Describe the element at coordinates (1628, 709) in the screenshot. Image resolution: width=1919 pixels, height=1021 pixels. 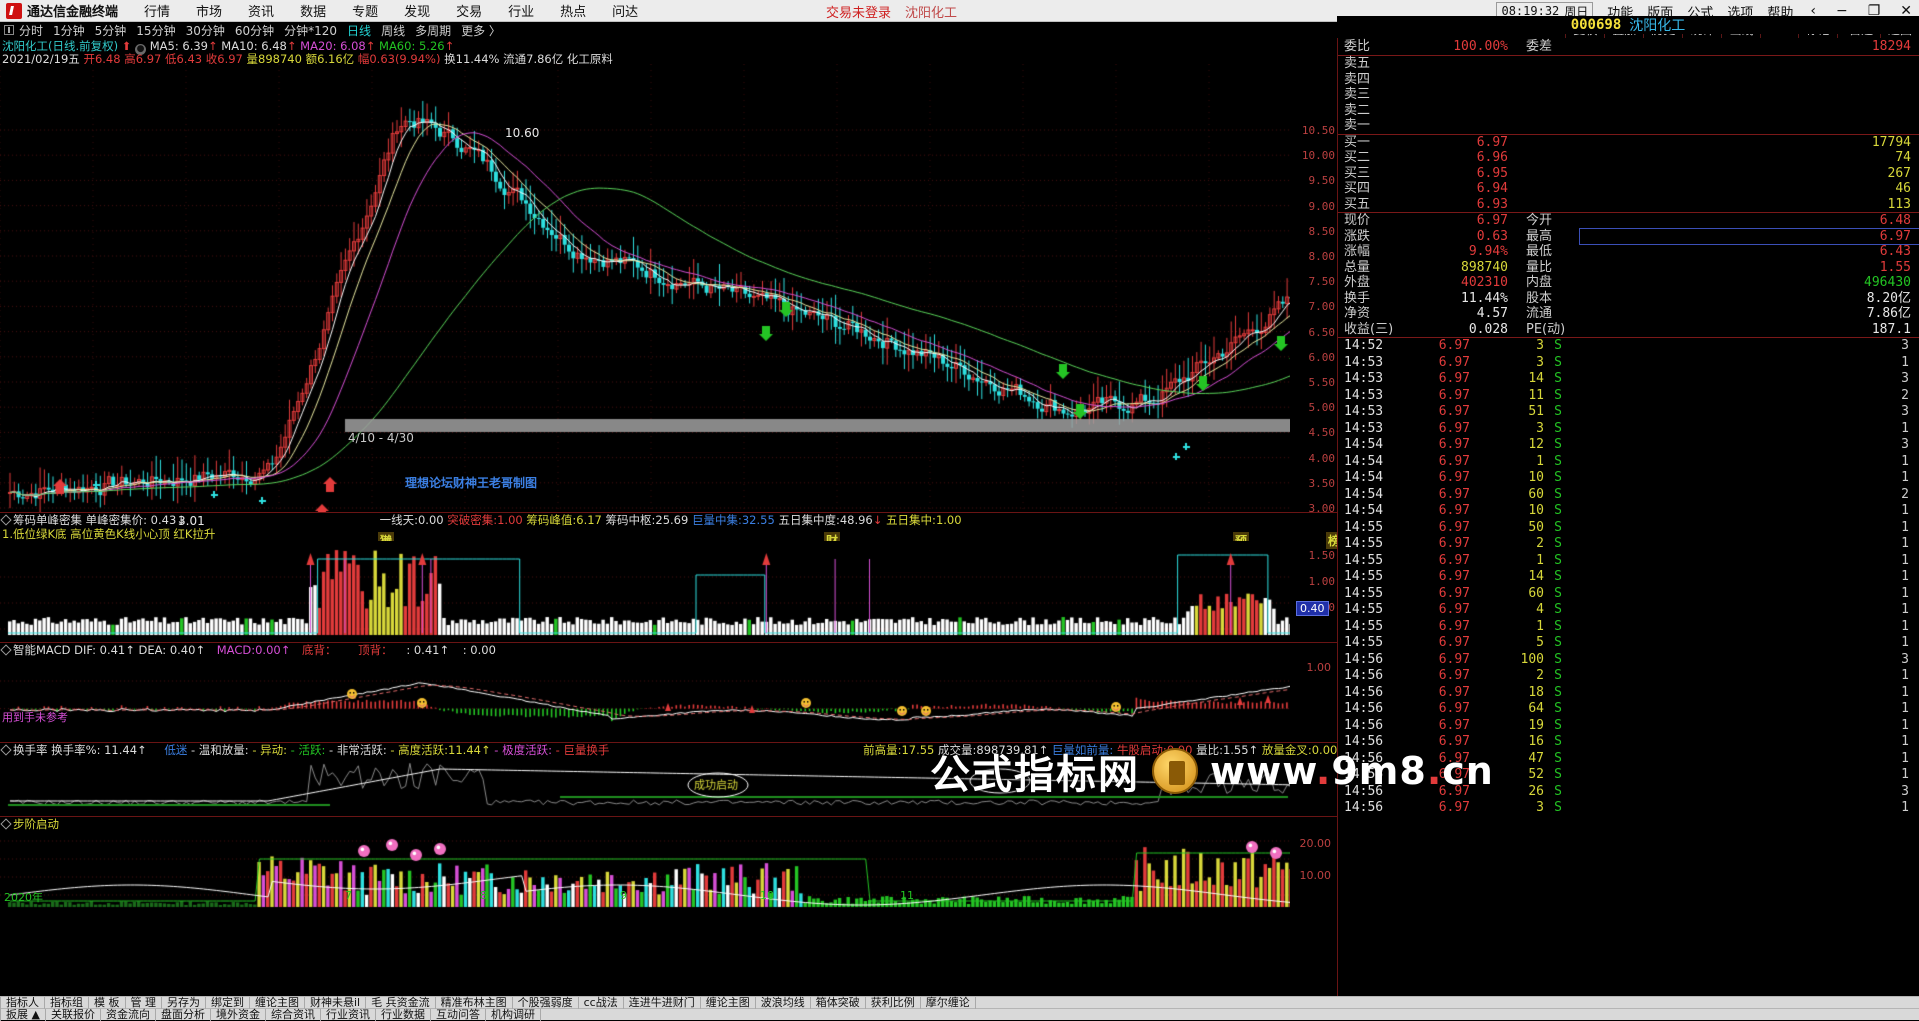
I see `tick-row: 14:56 6.97 64 S 1` at that location.